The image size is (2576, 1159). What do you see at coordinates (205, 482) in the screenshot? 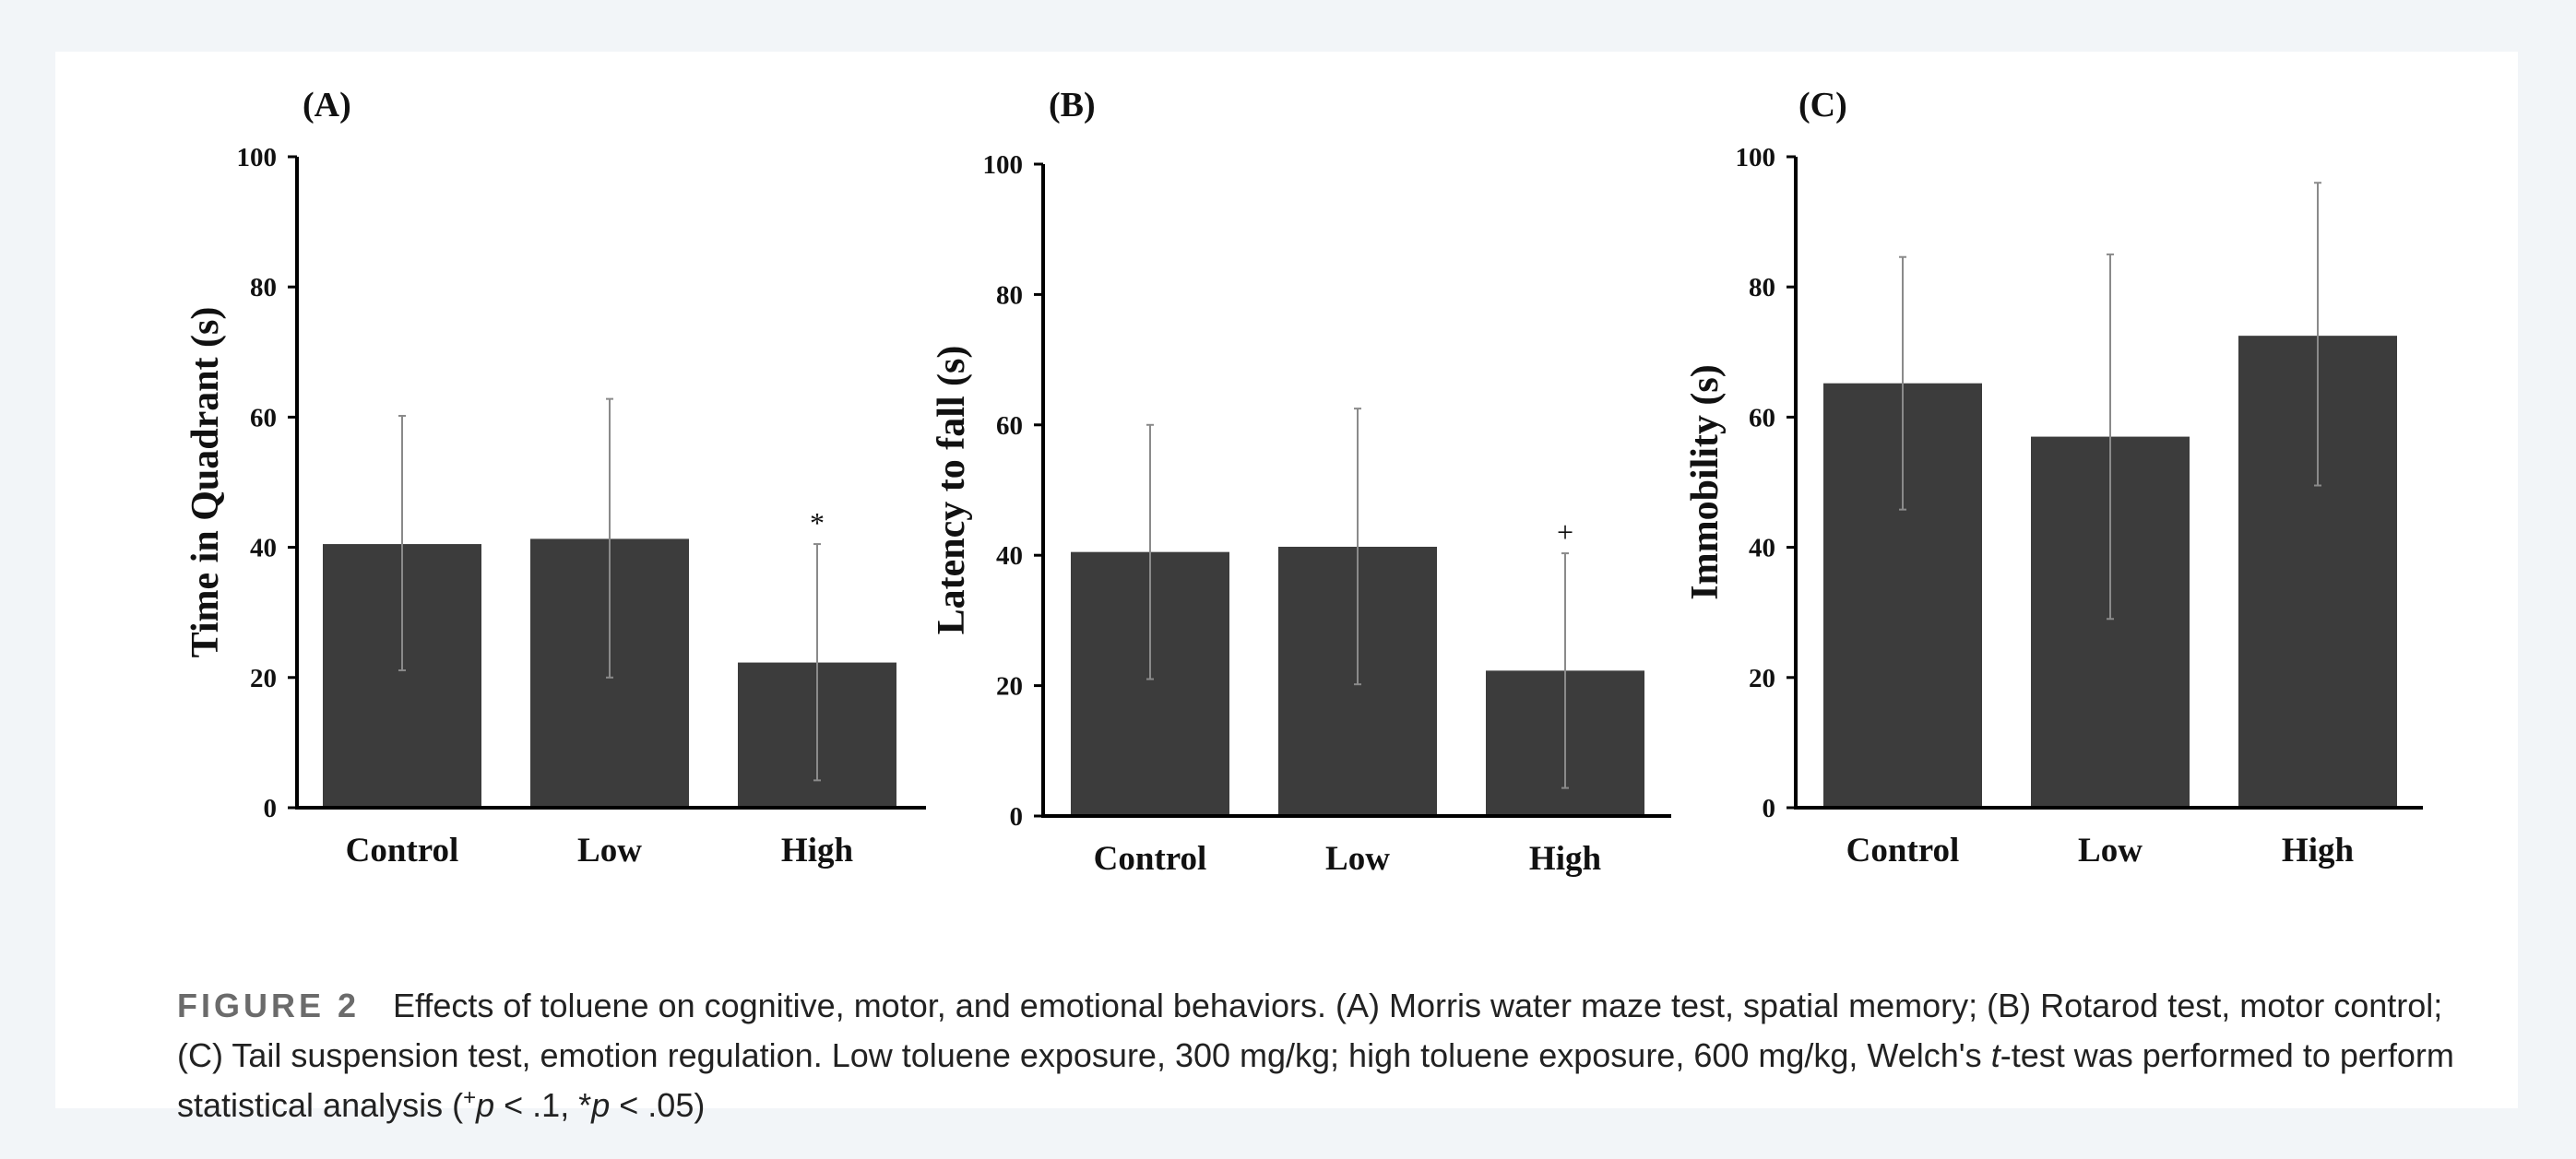
I see `y-axis-title: Time in Quadrant (s)` at bounding box center [205, 482].